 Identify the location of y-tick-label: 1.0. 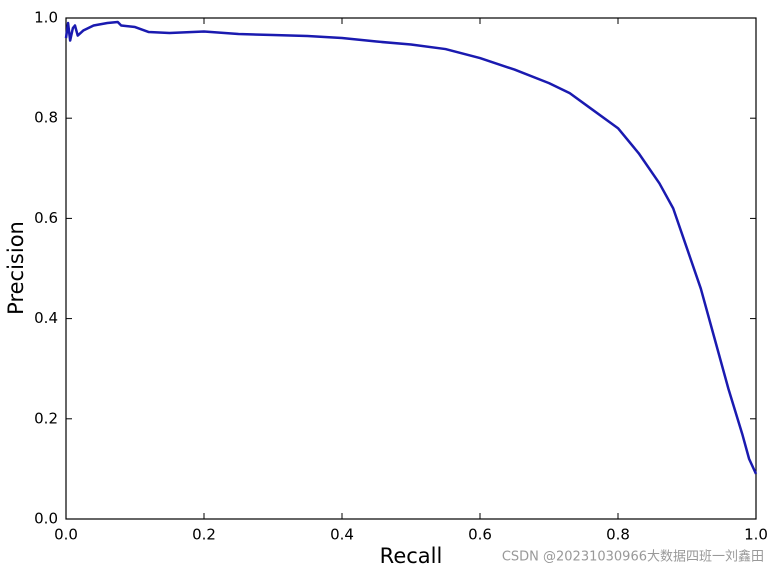
(46, 18).